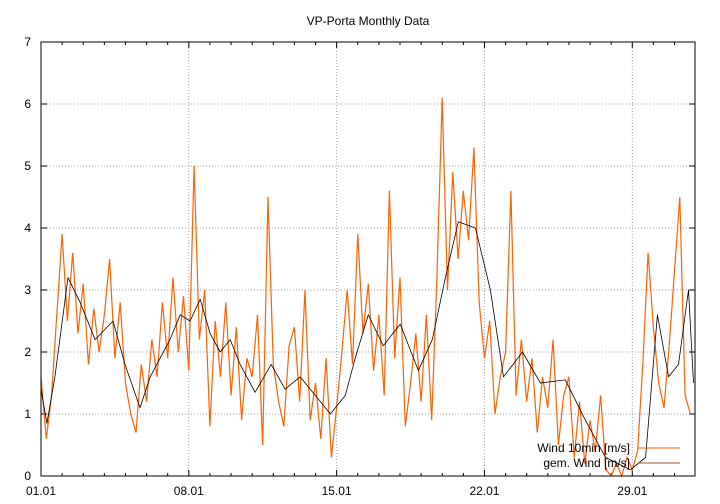 Image resolution: width=720 pixels, height=504 pixels. Describe the element at coordinates (27, 290) in the screenshot. I see `y-tick-label: 3` at that location.